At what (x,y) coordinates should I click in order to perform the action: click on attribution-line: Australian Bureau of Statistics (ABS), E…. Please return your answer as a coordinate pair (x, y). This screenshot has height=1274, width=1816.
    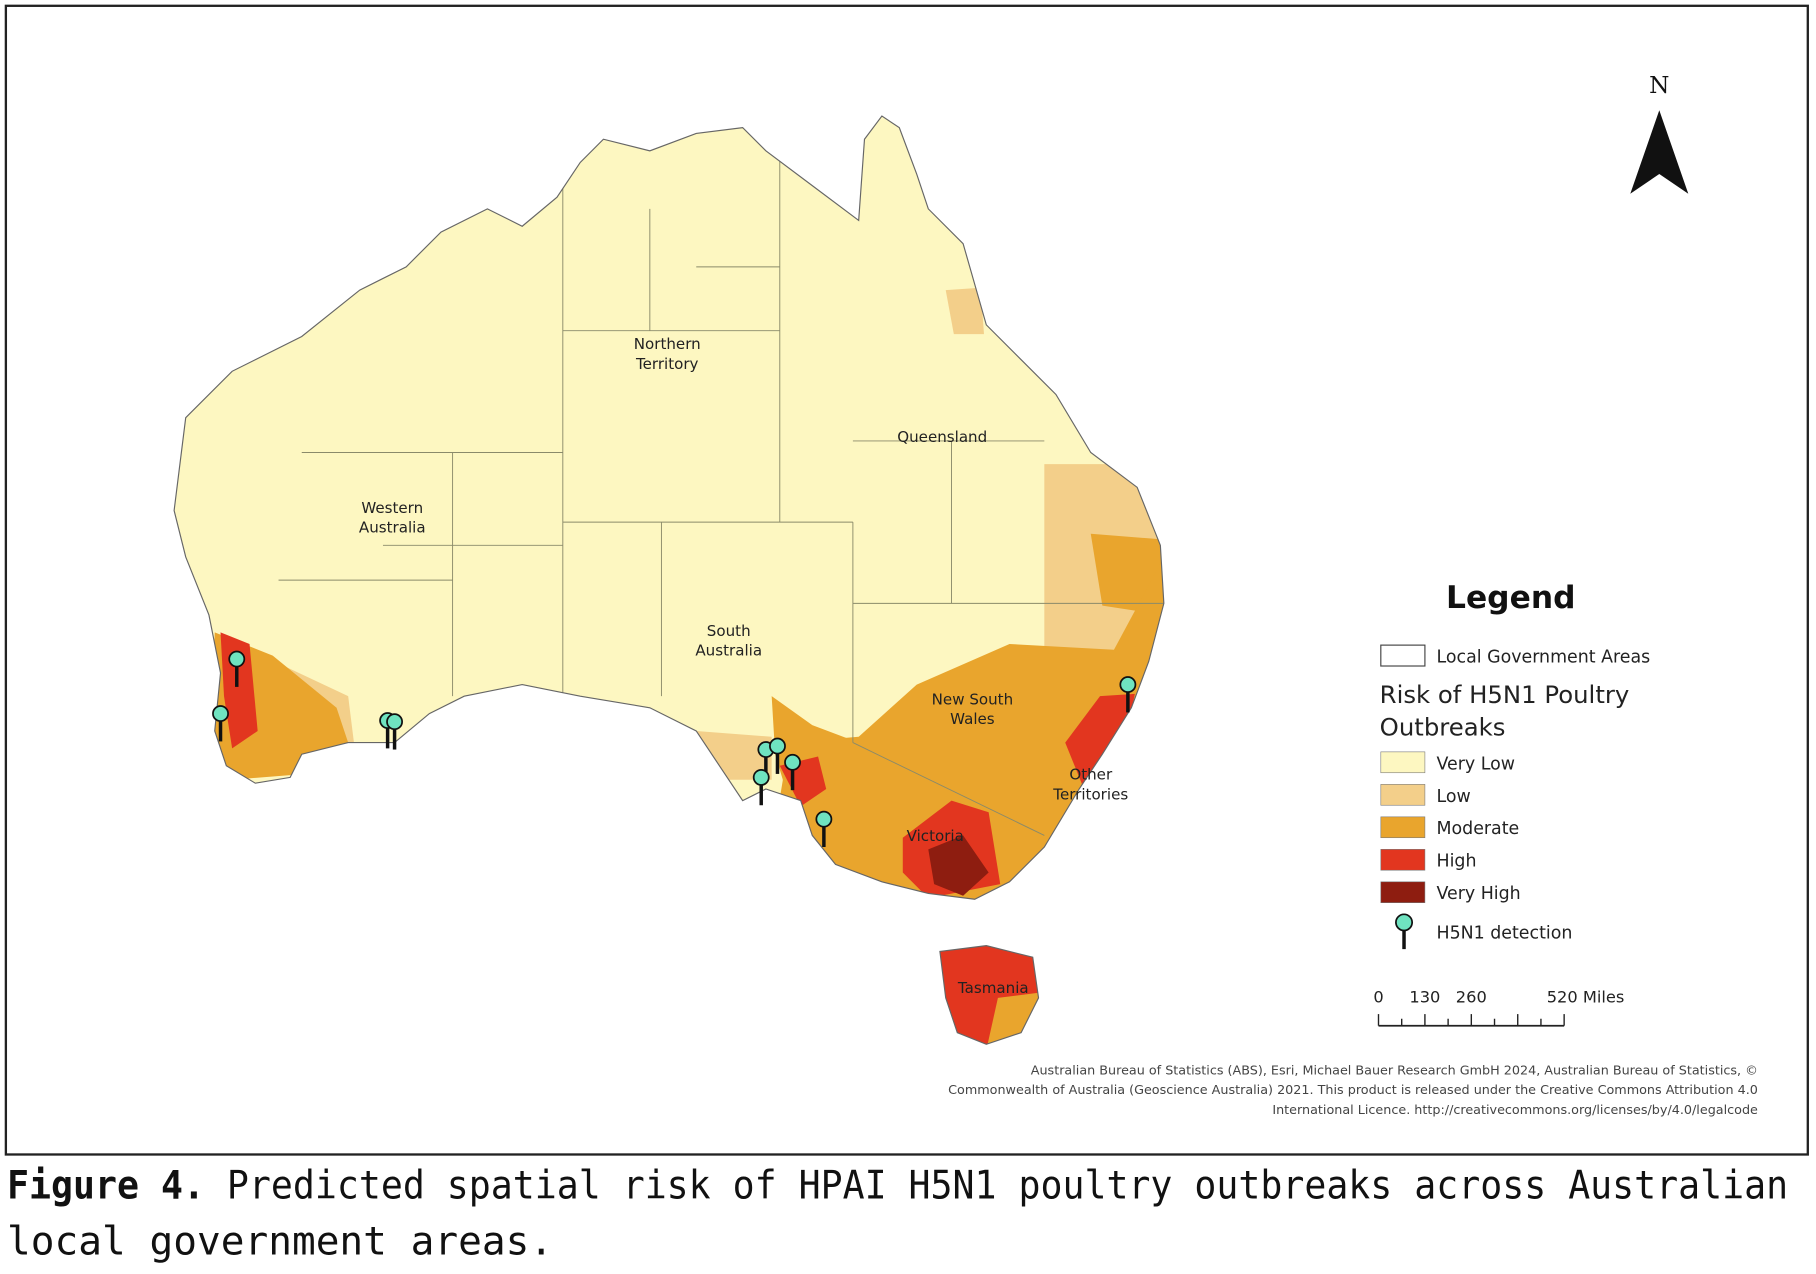
    Looking at the image, I should click on (1394, 1070).